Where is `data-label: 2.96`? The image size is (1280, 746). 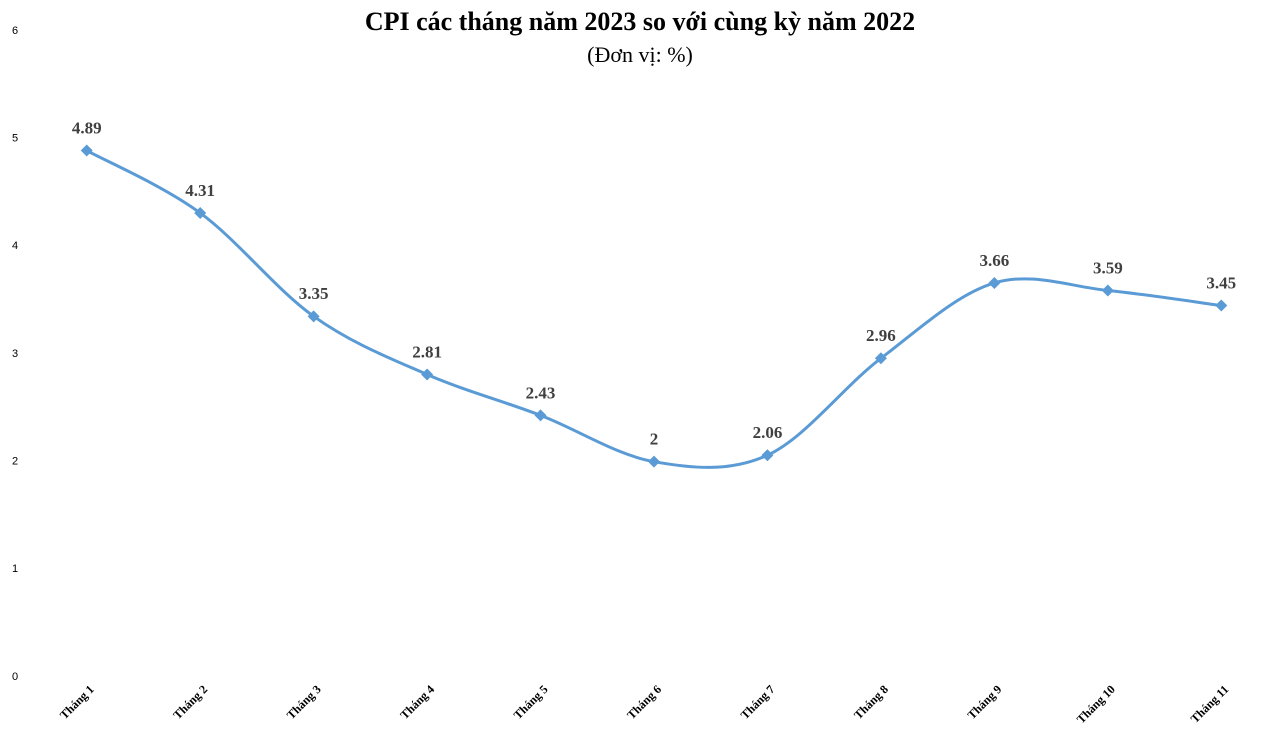
data-label: 2.96 is located at coordinates (881, 335).